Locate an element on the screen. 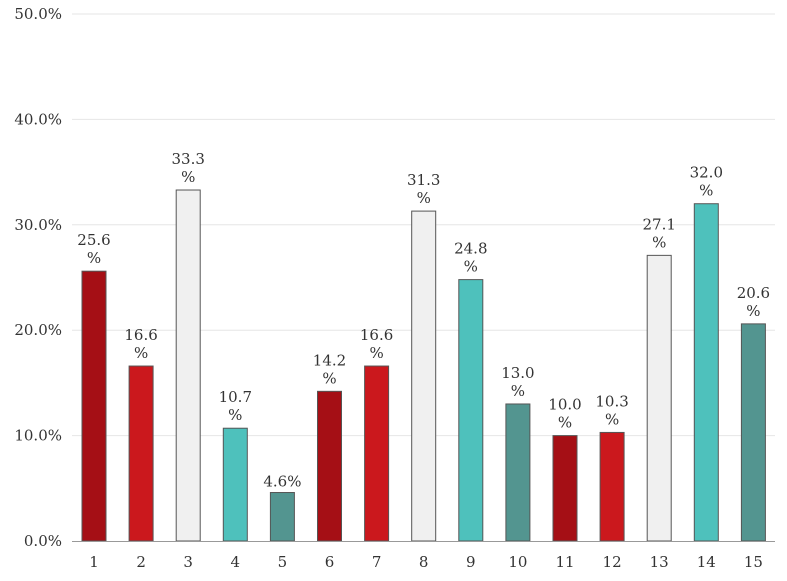  data-label: 31.3% is located at coordinates (423, 189).